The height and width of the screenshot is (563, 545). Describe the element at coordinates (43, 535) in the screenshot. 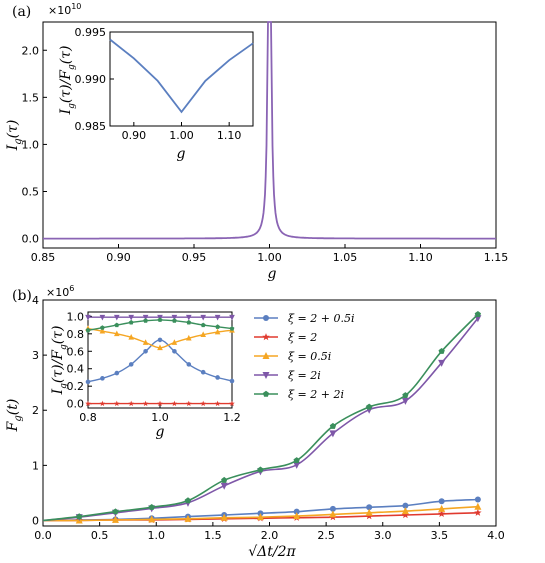

I see `panel-b-x-tick-label: 0.0` at that location.